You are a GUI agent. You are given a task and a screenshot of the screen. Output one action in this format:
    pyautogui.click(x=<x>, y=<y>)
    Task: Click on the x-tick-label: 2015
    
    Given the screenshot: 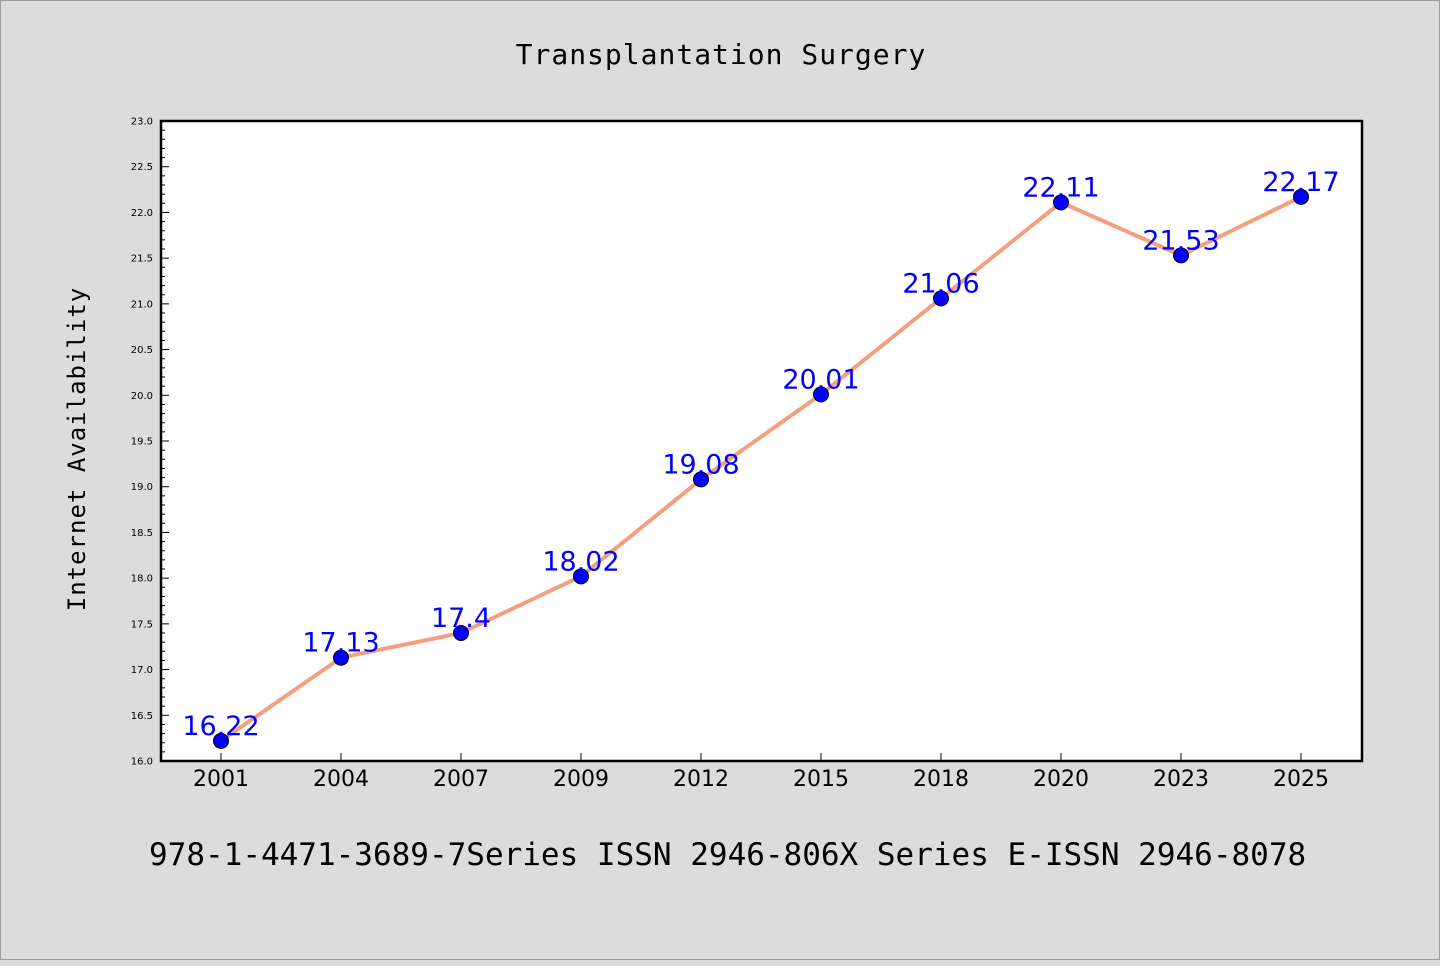 What is the action you would take?
    pyautogui.click(x=821, y=779)
    